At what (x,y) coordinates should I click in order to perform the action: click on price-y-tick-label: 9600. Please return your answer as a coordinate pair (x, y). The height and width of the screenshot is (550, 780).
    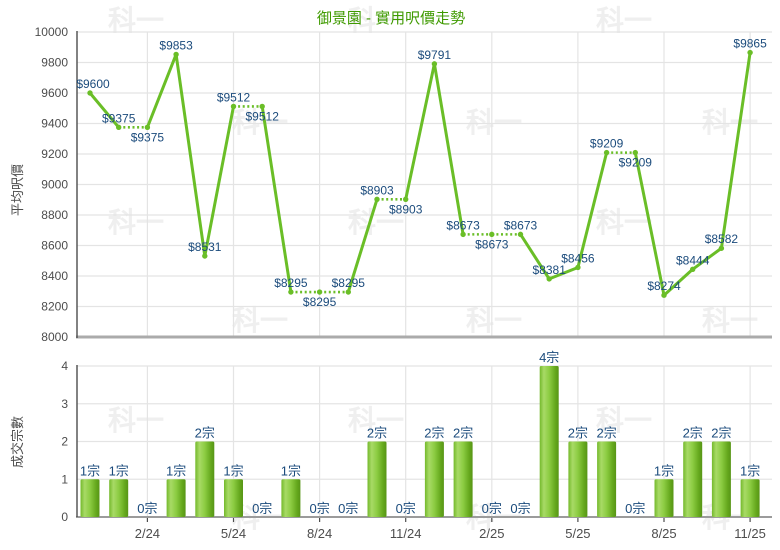
    Looking at the image, I should click on (54, 93).